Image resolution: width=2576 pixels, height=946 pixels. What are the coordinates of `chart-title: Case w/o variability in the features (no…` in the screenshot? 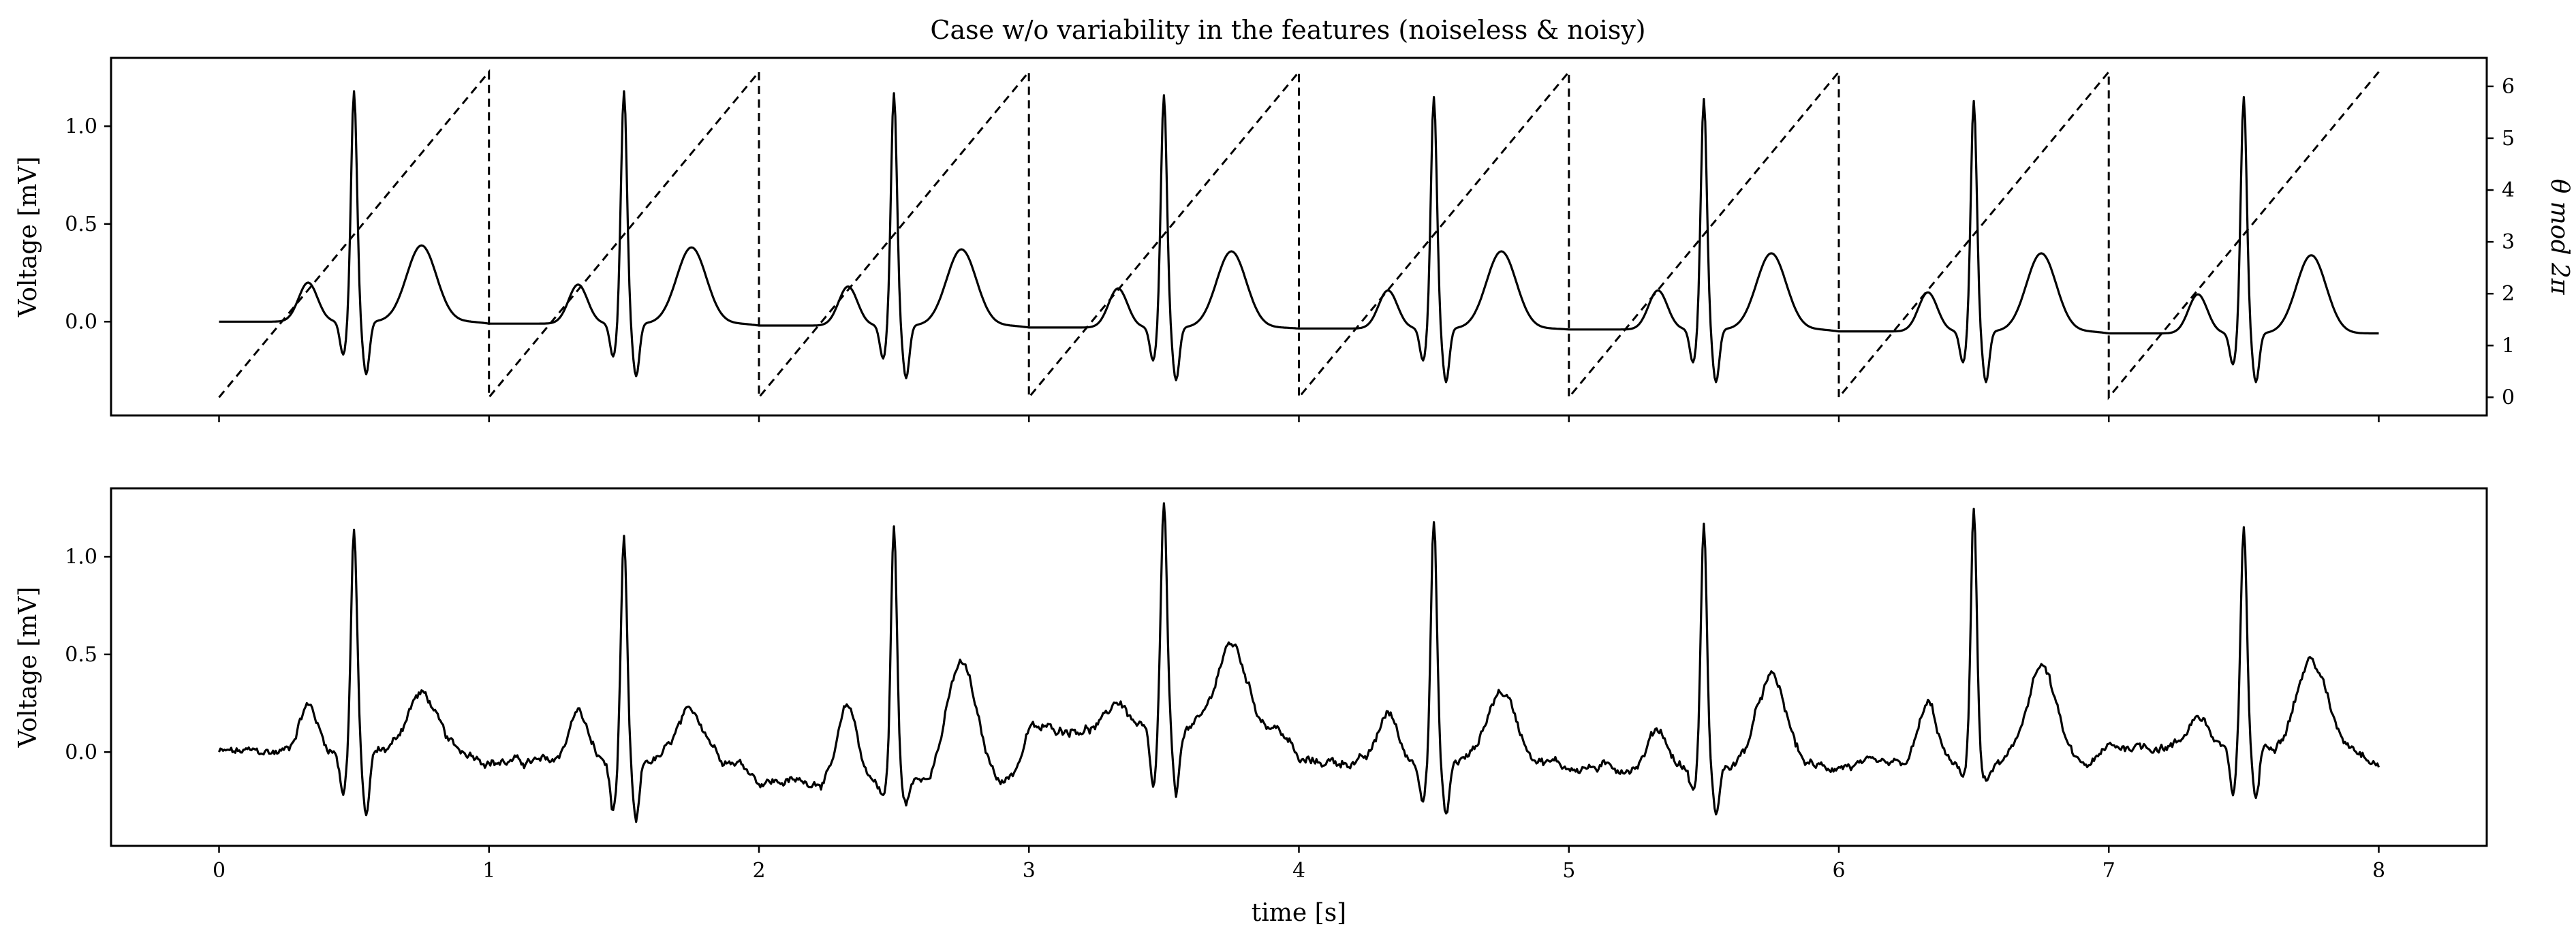 It's located at (1288, 30).